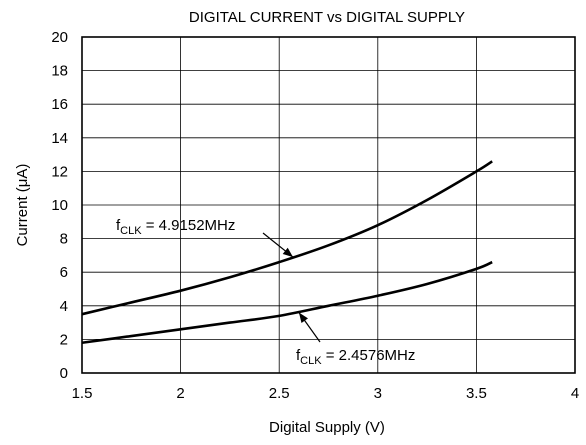 This screenshot has width=586, height=445. I want to click on series-label-1: fCLK = 2.4576MHz, so click(355, 357).